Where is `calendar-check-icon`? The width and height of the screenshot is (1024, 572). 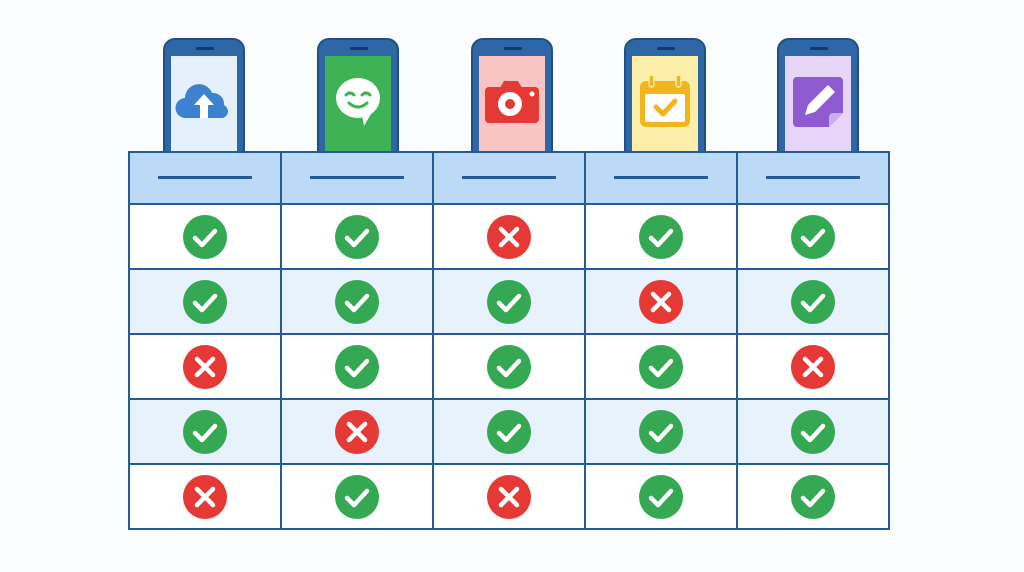
calendar-check-icon is located at coordinates (665, 104).